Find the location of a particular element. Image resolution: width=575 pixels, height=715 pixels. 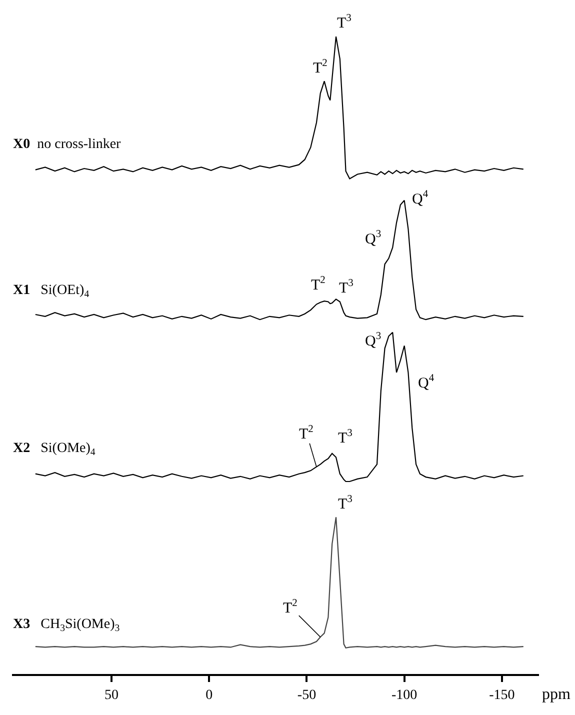

x-tick-label: -150 is located at coordinates (502, 695).